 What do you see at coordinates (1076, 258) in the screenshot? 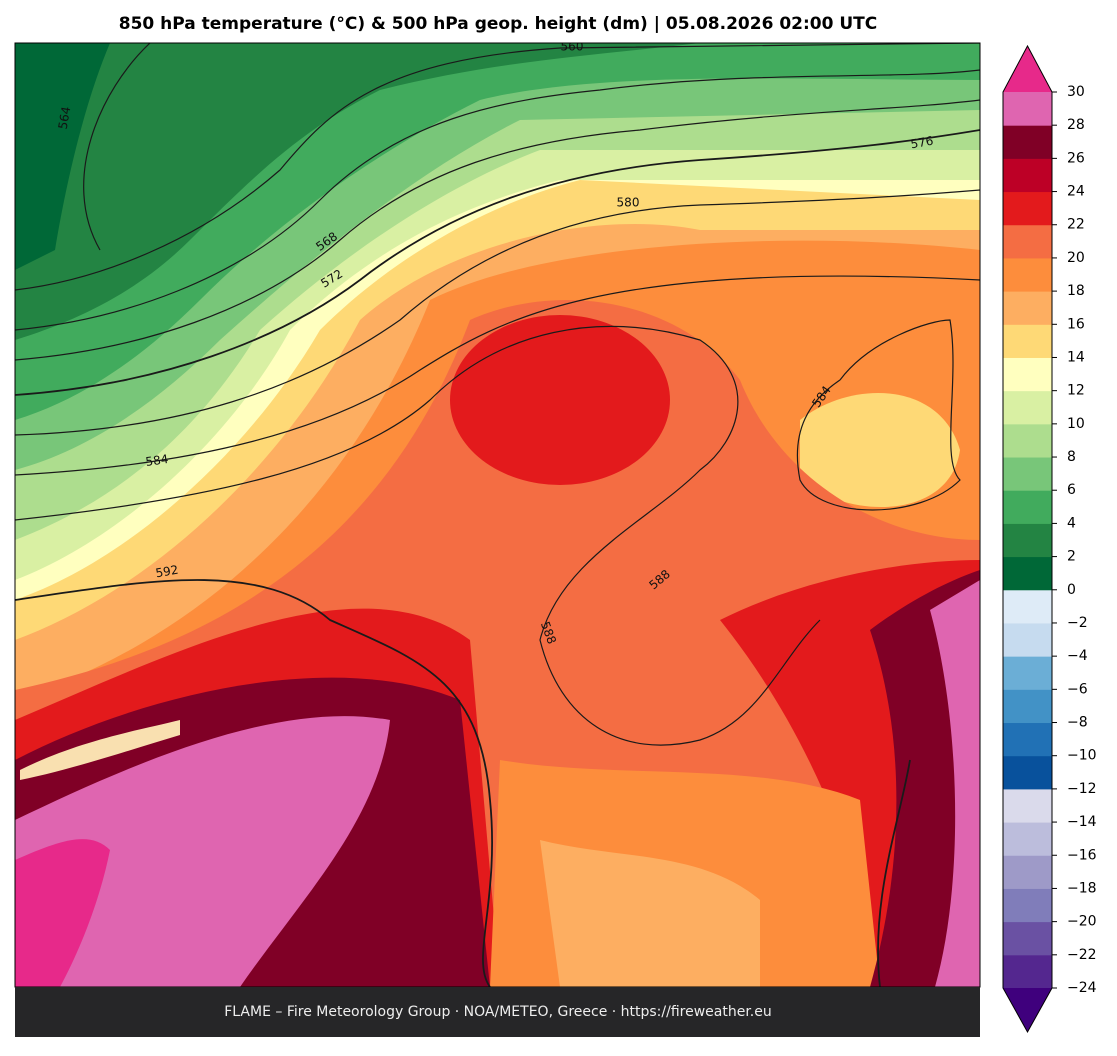
I see `colorbar-tick-label: 20` at bounding box center [1076, 258].